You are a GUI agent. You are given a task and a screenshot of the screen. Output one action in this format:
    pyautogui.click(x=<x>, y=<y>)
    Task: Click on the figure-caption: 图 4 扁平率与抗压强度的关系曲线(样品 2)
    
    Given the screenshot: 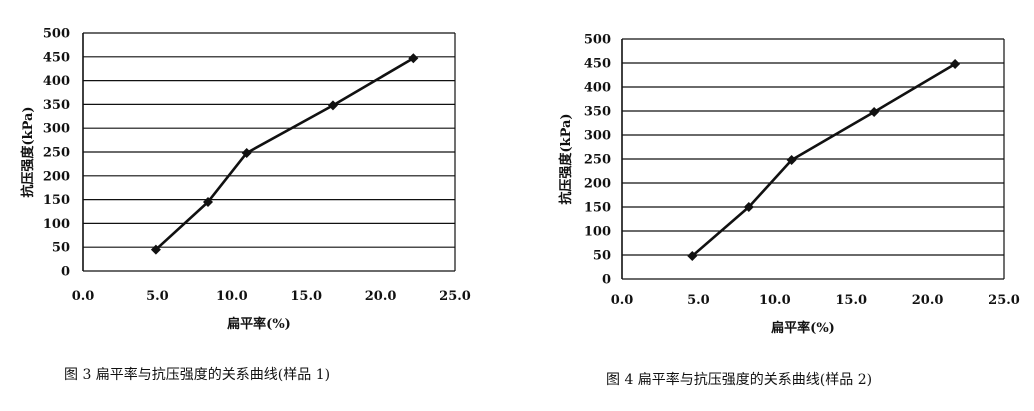 What is the action you would take?
    pyautogui.click(x=739, y=379)
    